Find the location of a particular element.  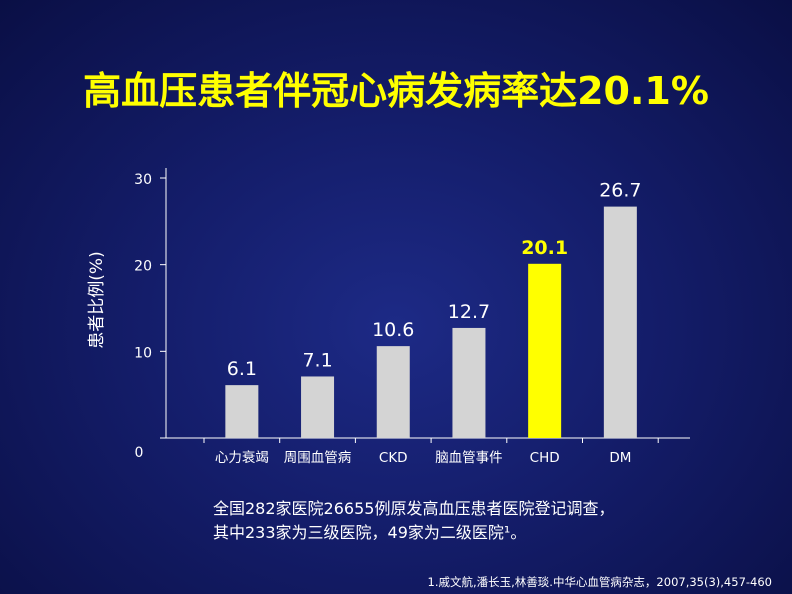

x-tick-label: CKD is located at coordinates (393, 458).